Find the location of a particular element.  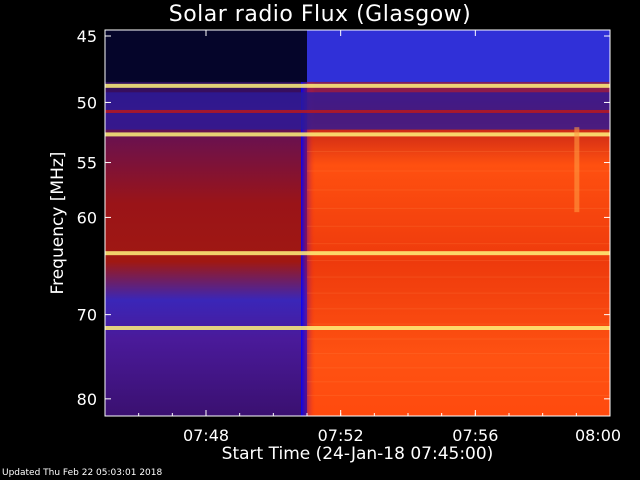

y-tick-label: 60 is located at coordinates (87, 217).